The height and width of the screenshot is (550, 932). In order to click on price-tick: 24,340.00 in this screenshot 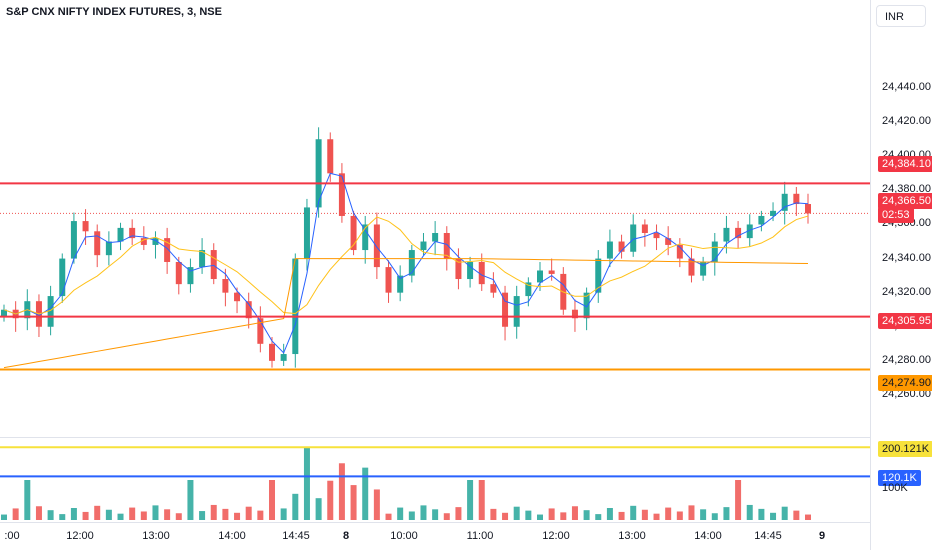, I will do `click(906, 257)`.